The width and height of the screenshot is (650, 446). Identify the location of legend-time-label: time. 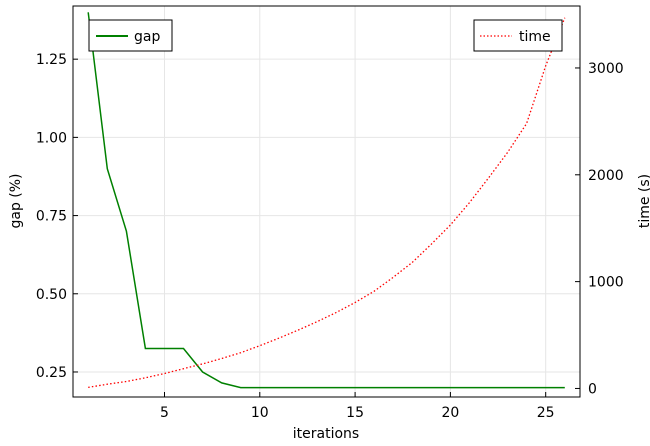
(535, 37).